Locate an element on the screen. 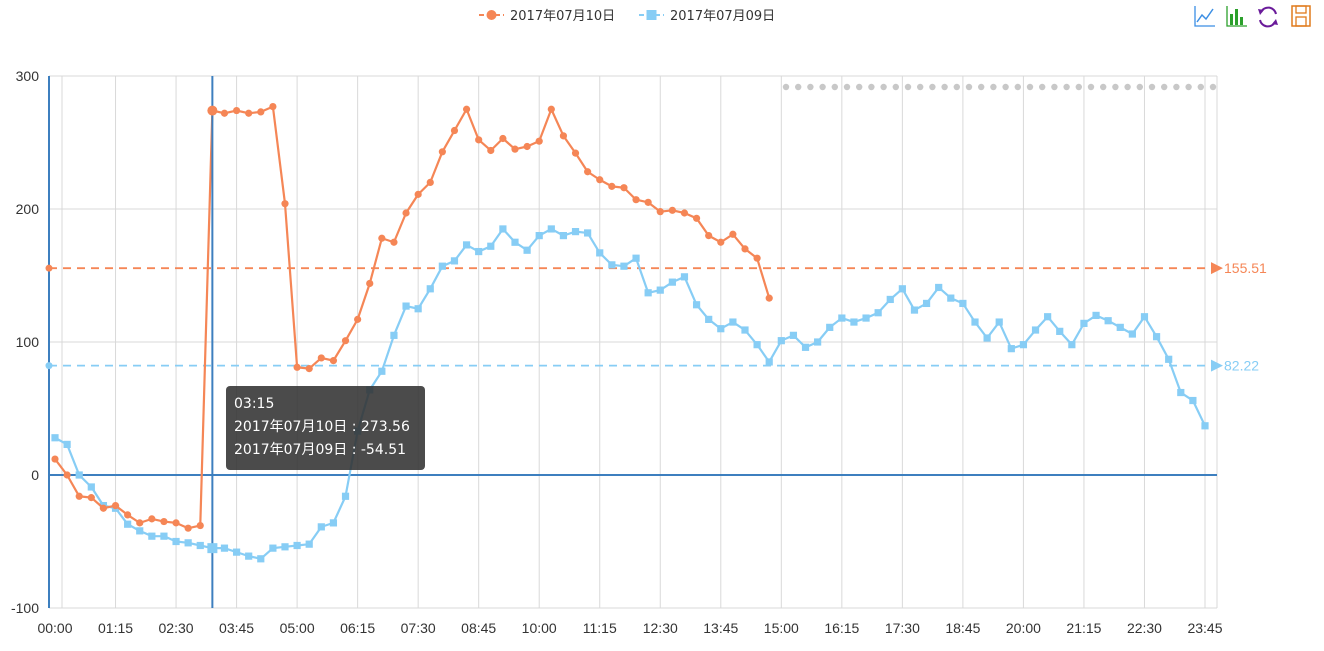 Image resolution: width=1324 pixels, height=651 pixels. legend-item-series-b: 2017年07月09日 is located at coordinates (707, 16).